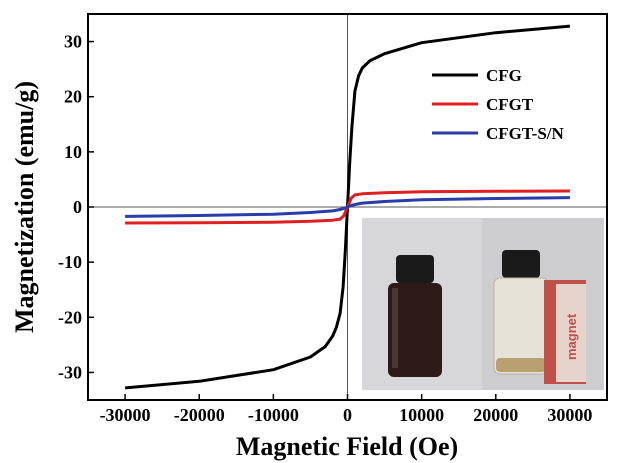 The width and height of the screenshot is (617, 463). What do you see at coordinates (73, 152) in the screenshot?
I see `y-tick-label: 10` at bounding box center [73, 152].